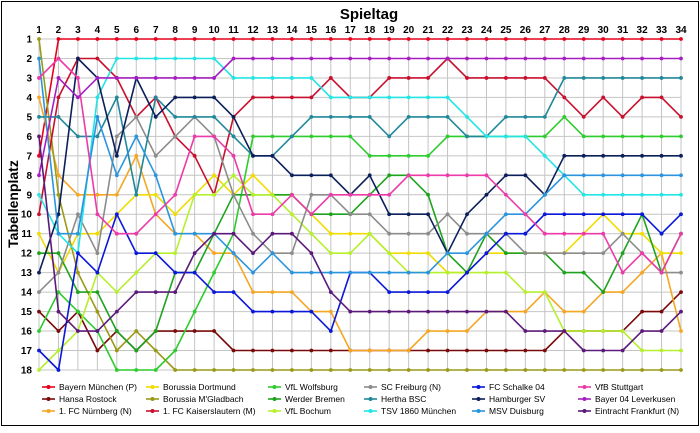 This screenshot has width=700, height=433. Describe the element at coordinates (517, 387) in the screenshot. I see `legend-label: FC Schalke 04` at that location.